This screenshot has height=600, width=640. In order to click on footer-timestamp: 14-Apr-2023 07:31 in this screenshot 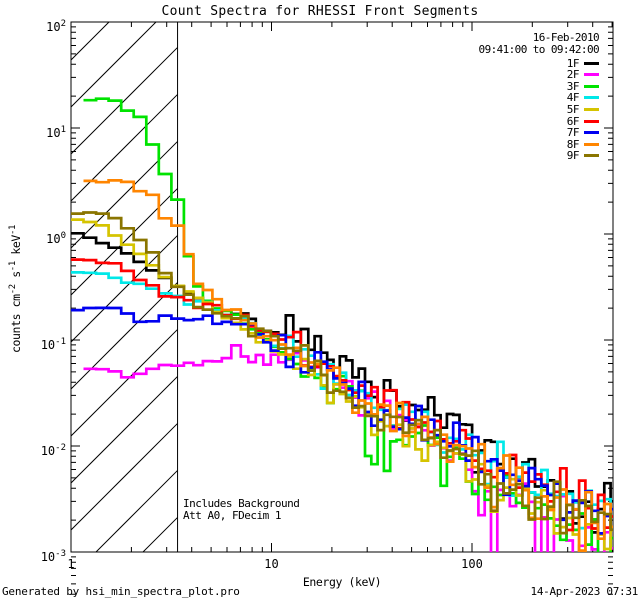, I will do `click(584, 591)`.